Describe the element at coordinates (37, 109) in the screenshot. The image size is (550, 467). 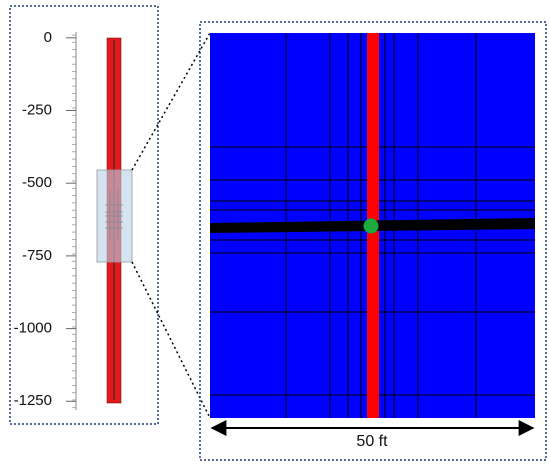
I see `y-tick-label: -250` at that location.